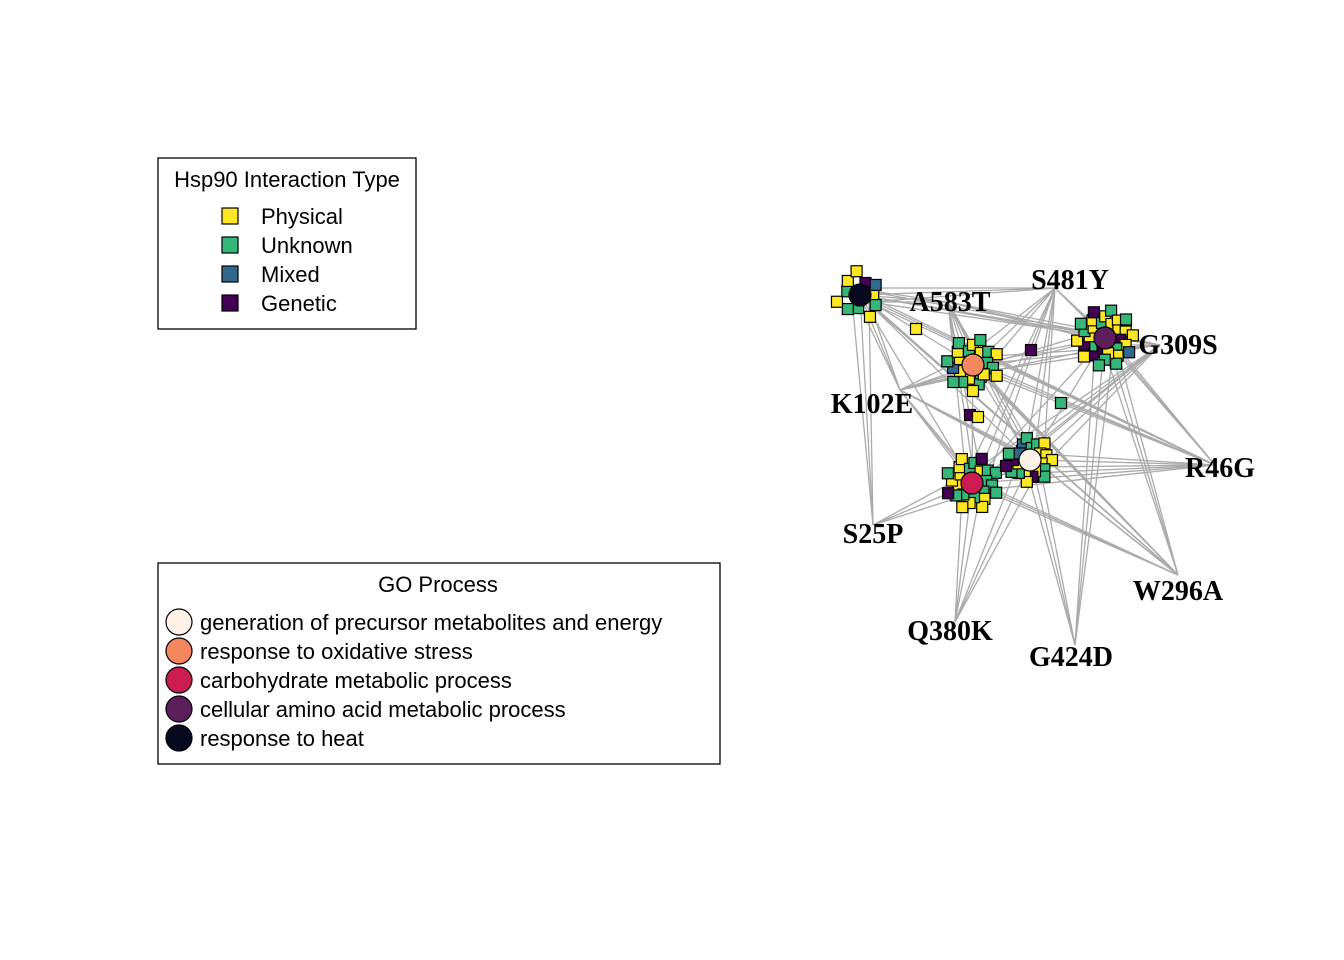 Image resolution: width=1344 pixels, height=960 pixels. I want to click on legend-label-physical: Physical, so click(302, 216).